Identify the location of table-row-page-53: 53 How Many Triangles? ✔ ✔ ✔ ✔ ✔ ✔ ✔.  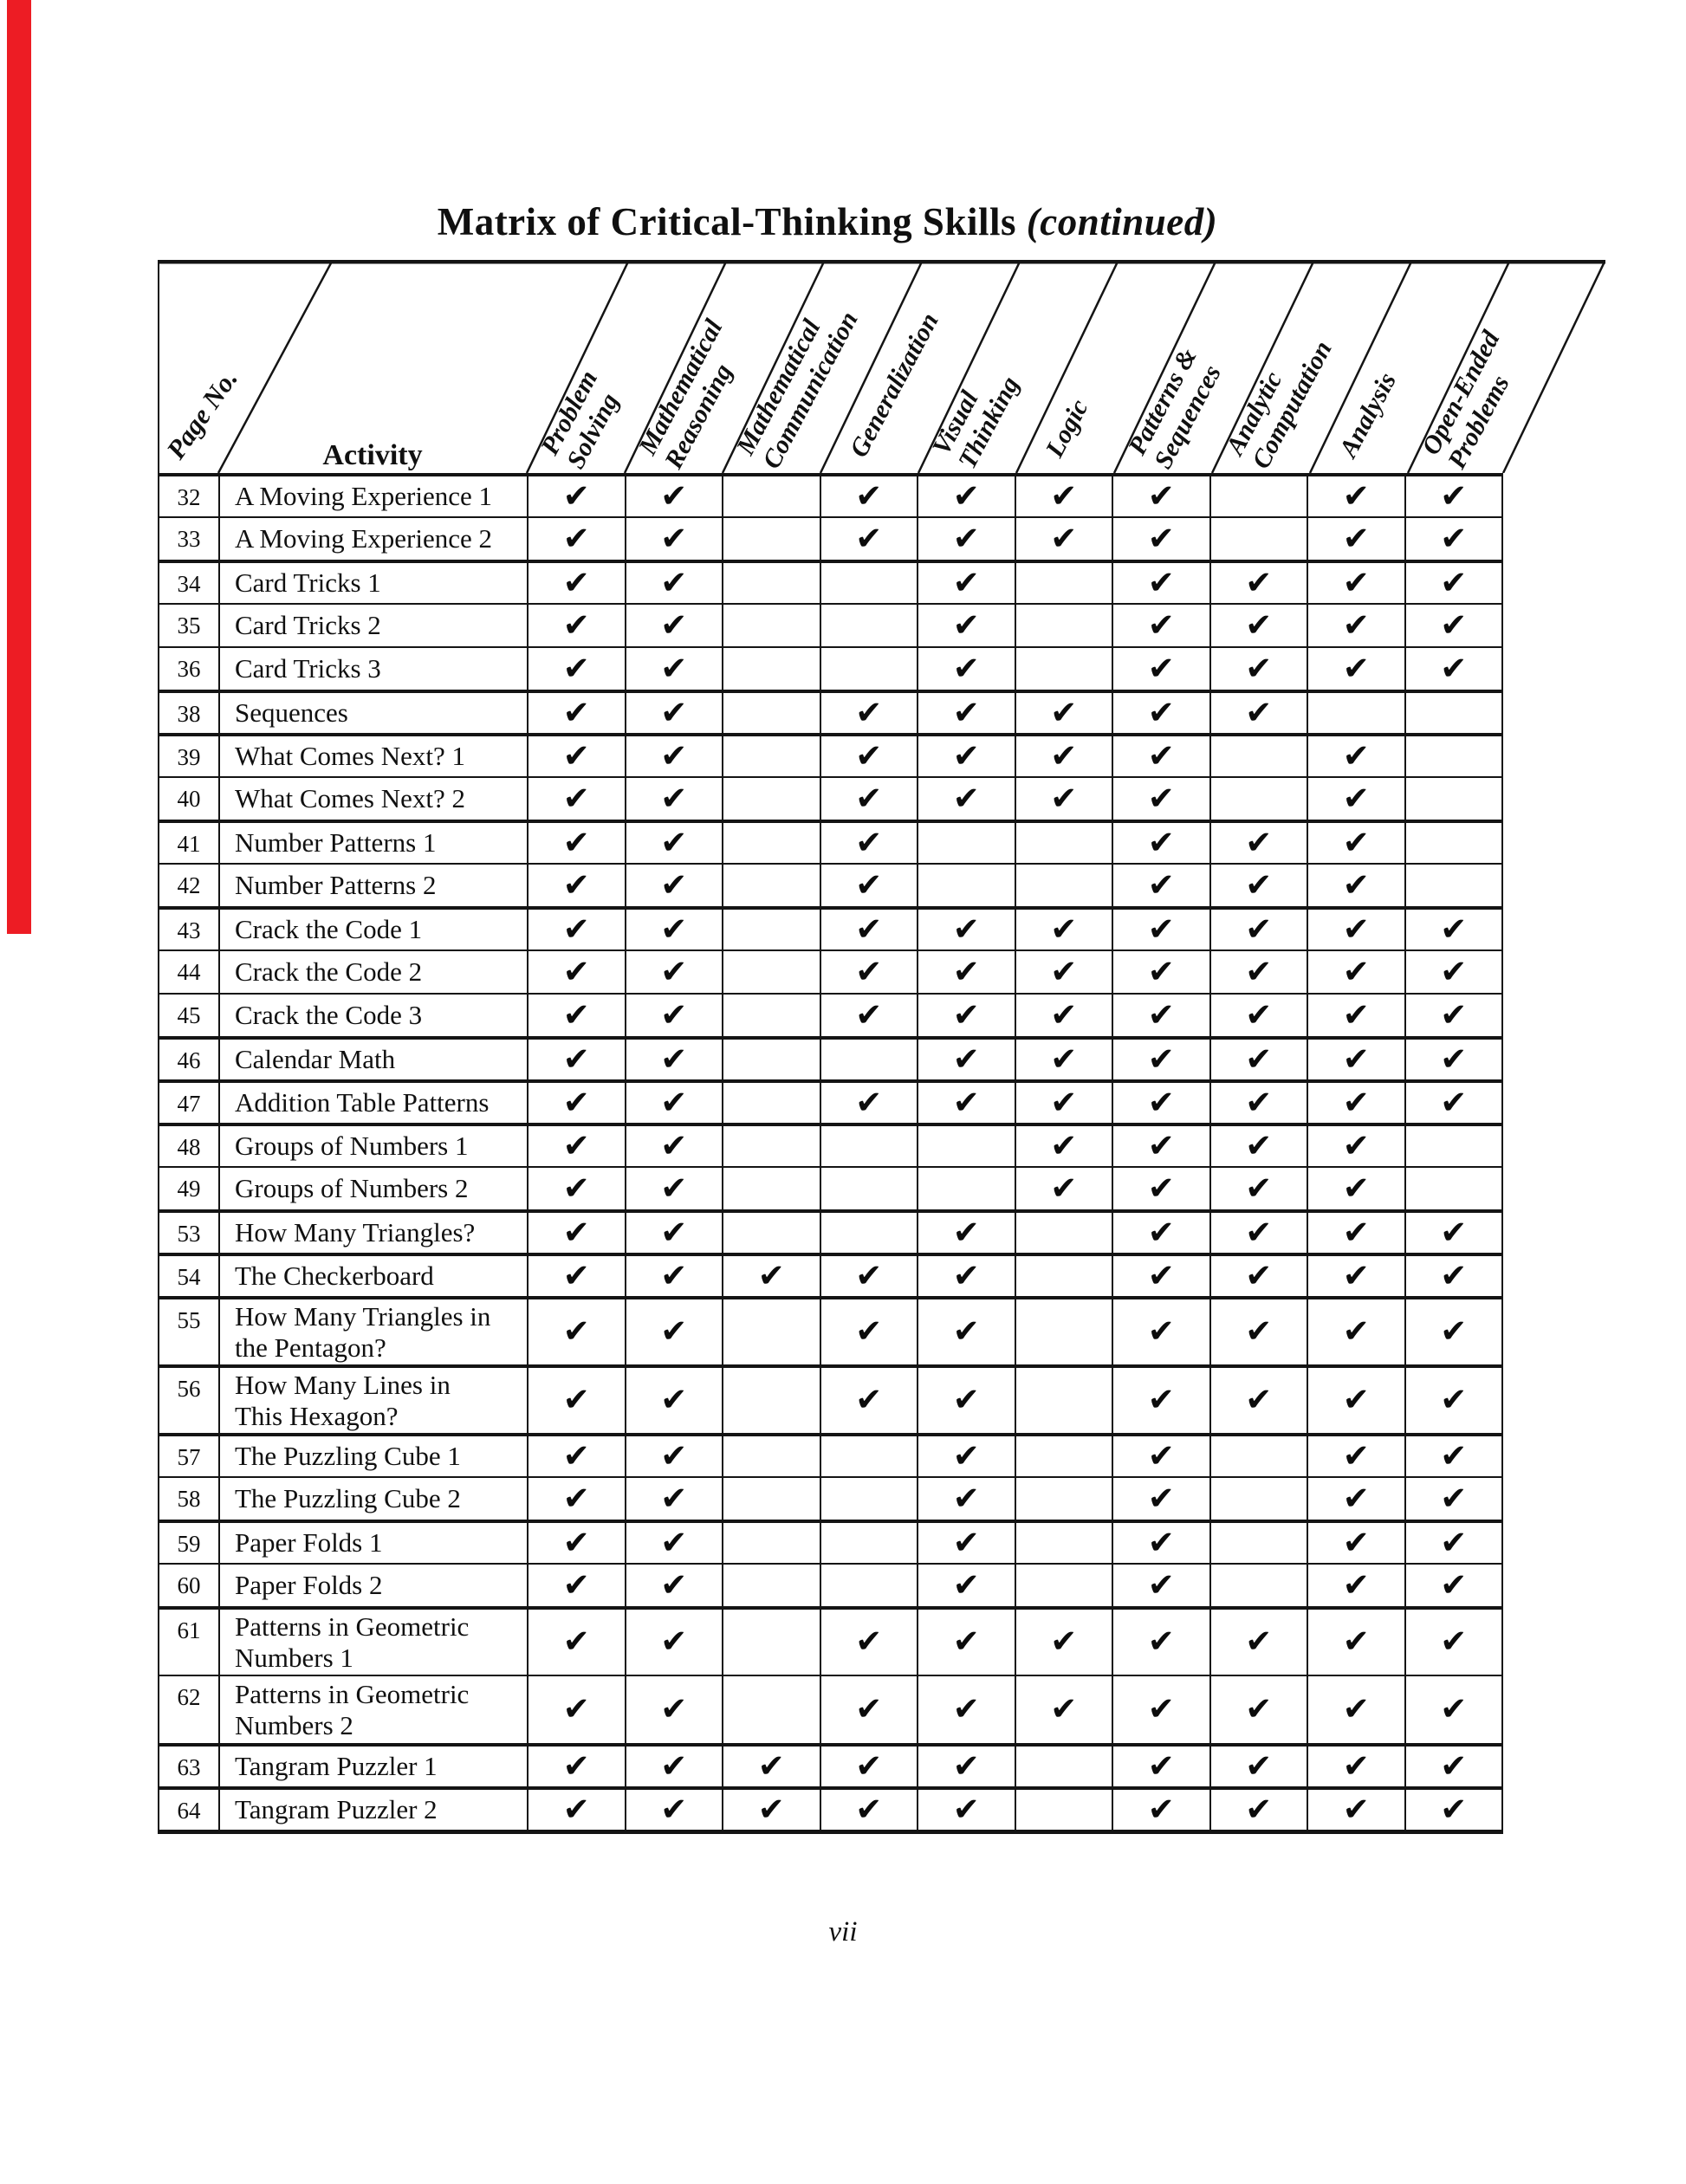
(830, 1231).